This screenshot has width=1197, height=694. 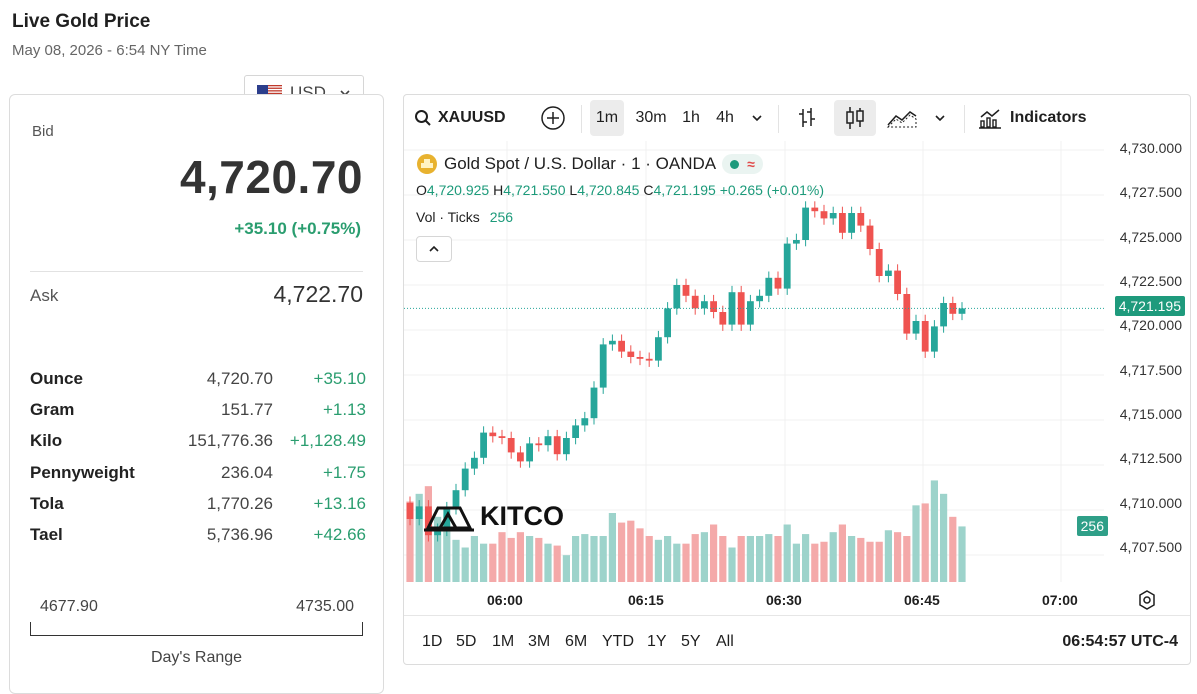 What do you see at coordinates (539, 641) in the screenshot?
I see `range-3m: 3M` at bounding box center [539, 641].